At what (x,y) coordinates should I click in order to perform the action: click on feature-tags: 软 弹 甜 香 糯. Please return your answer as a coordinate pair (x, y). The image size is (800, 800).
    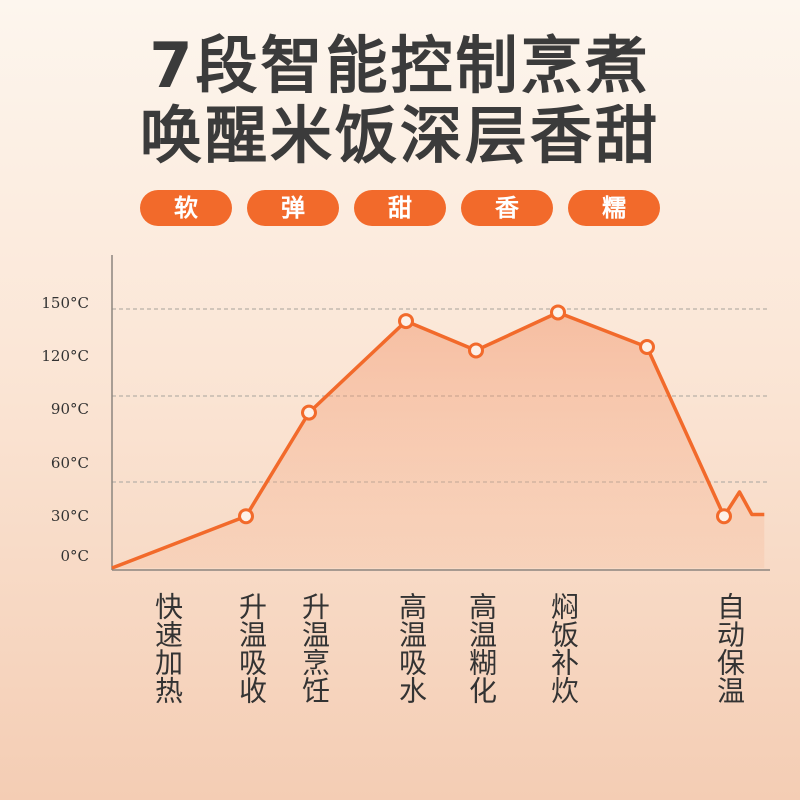
    Looking at the image, I should click on (400, 209).